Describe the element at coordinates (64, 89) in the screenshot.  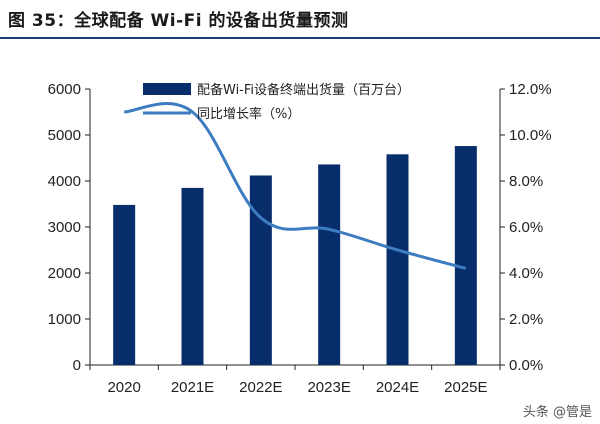
I see `y-left-tick-label: 6000` at that location.